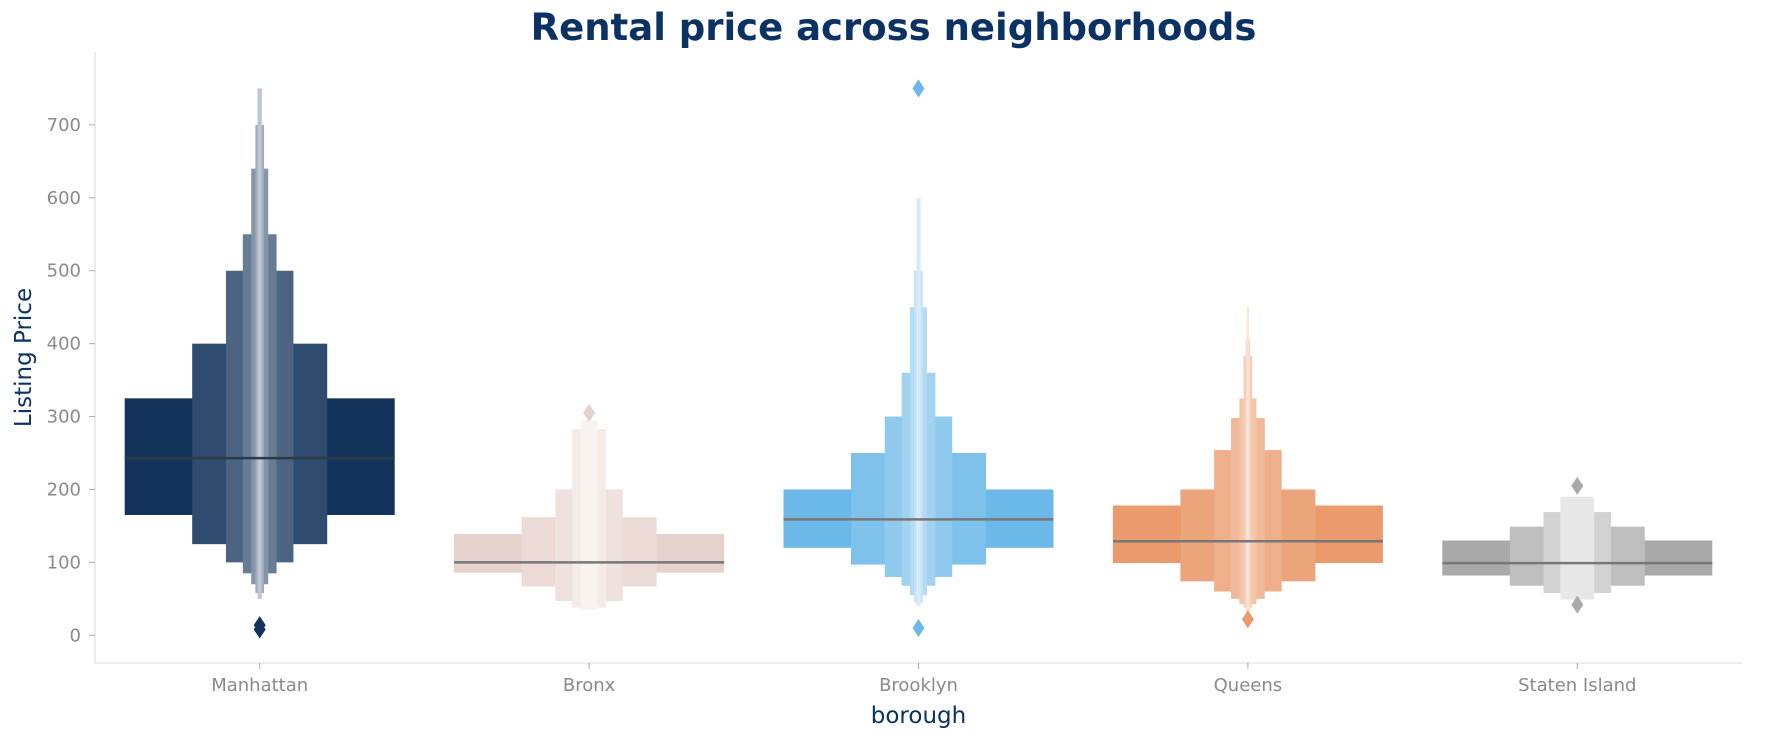 The width and height of the screenshot is (1787, 744). Describe the element at coordinates (64, 344) in the screenshot. I see `y-tick-label: 400` at that location.